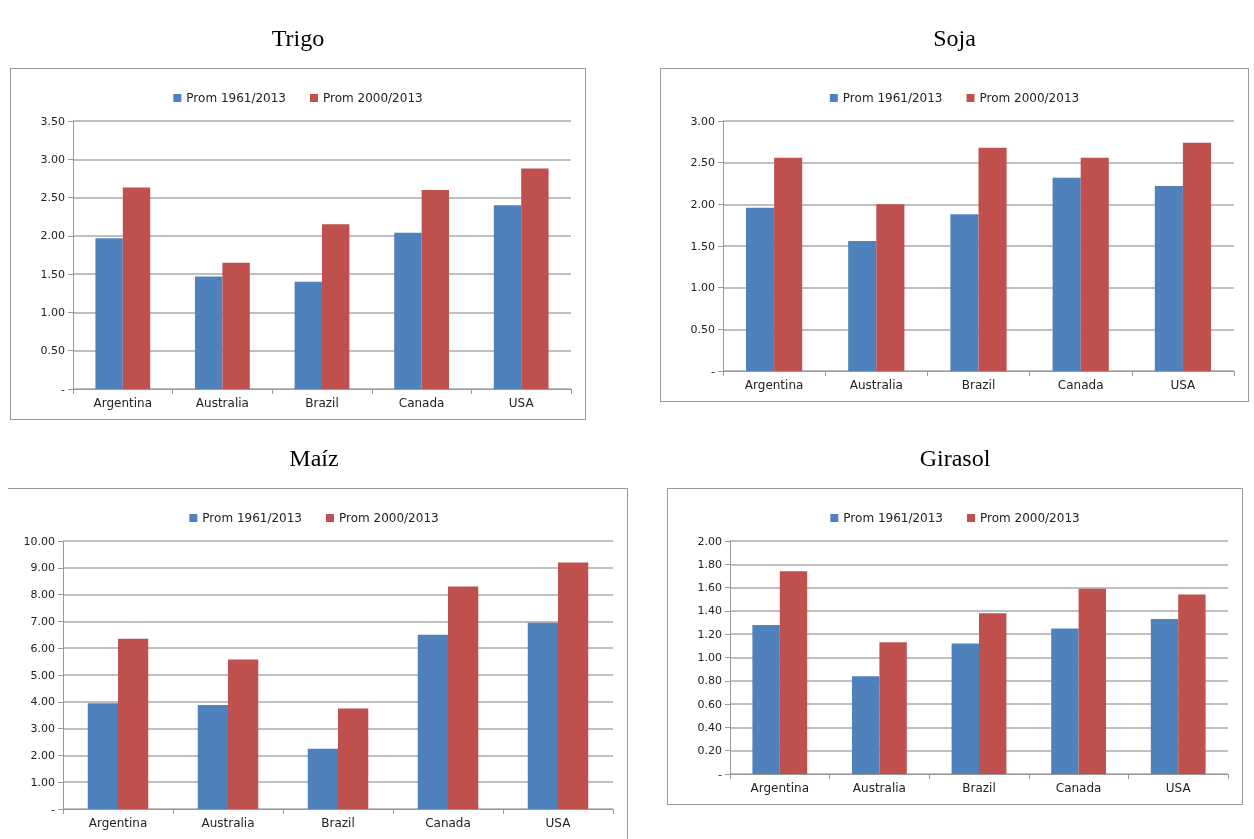 Image resolution: width=1254 pixels, height=839 pixels. What do you see at coordinates (709, 727) in the screenshot?
I see `y-tick-label: 0.40` at bounding box center [709, 727].